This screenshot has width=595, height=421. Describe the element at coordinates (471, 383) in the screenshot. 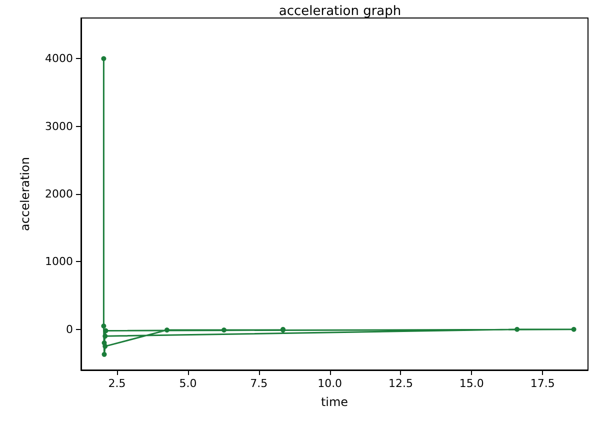

I see `x-tick-label: 15.0` at that location.